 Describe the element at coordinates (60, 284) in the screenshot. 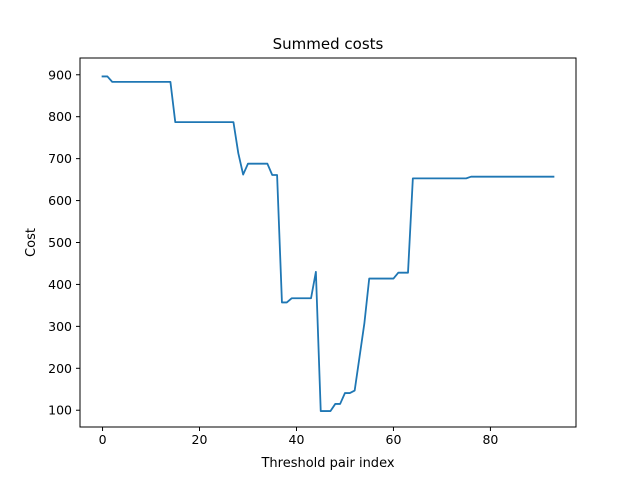

I see `y-tick-label: 400` at that location.